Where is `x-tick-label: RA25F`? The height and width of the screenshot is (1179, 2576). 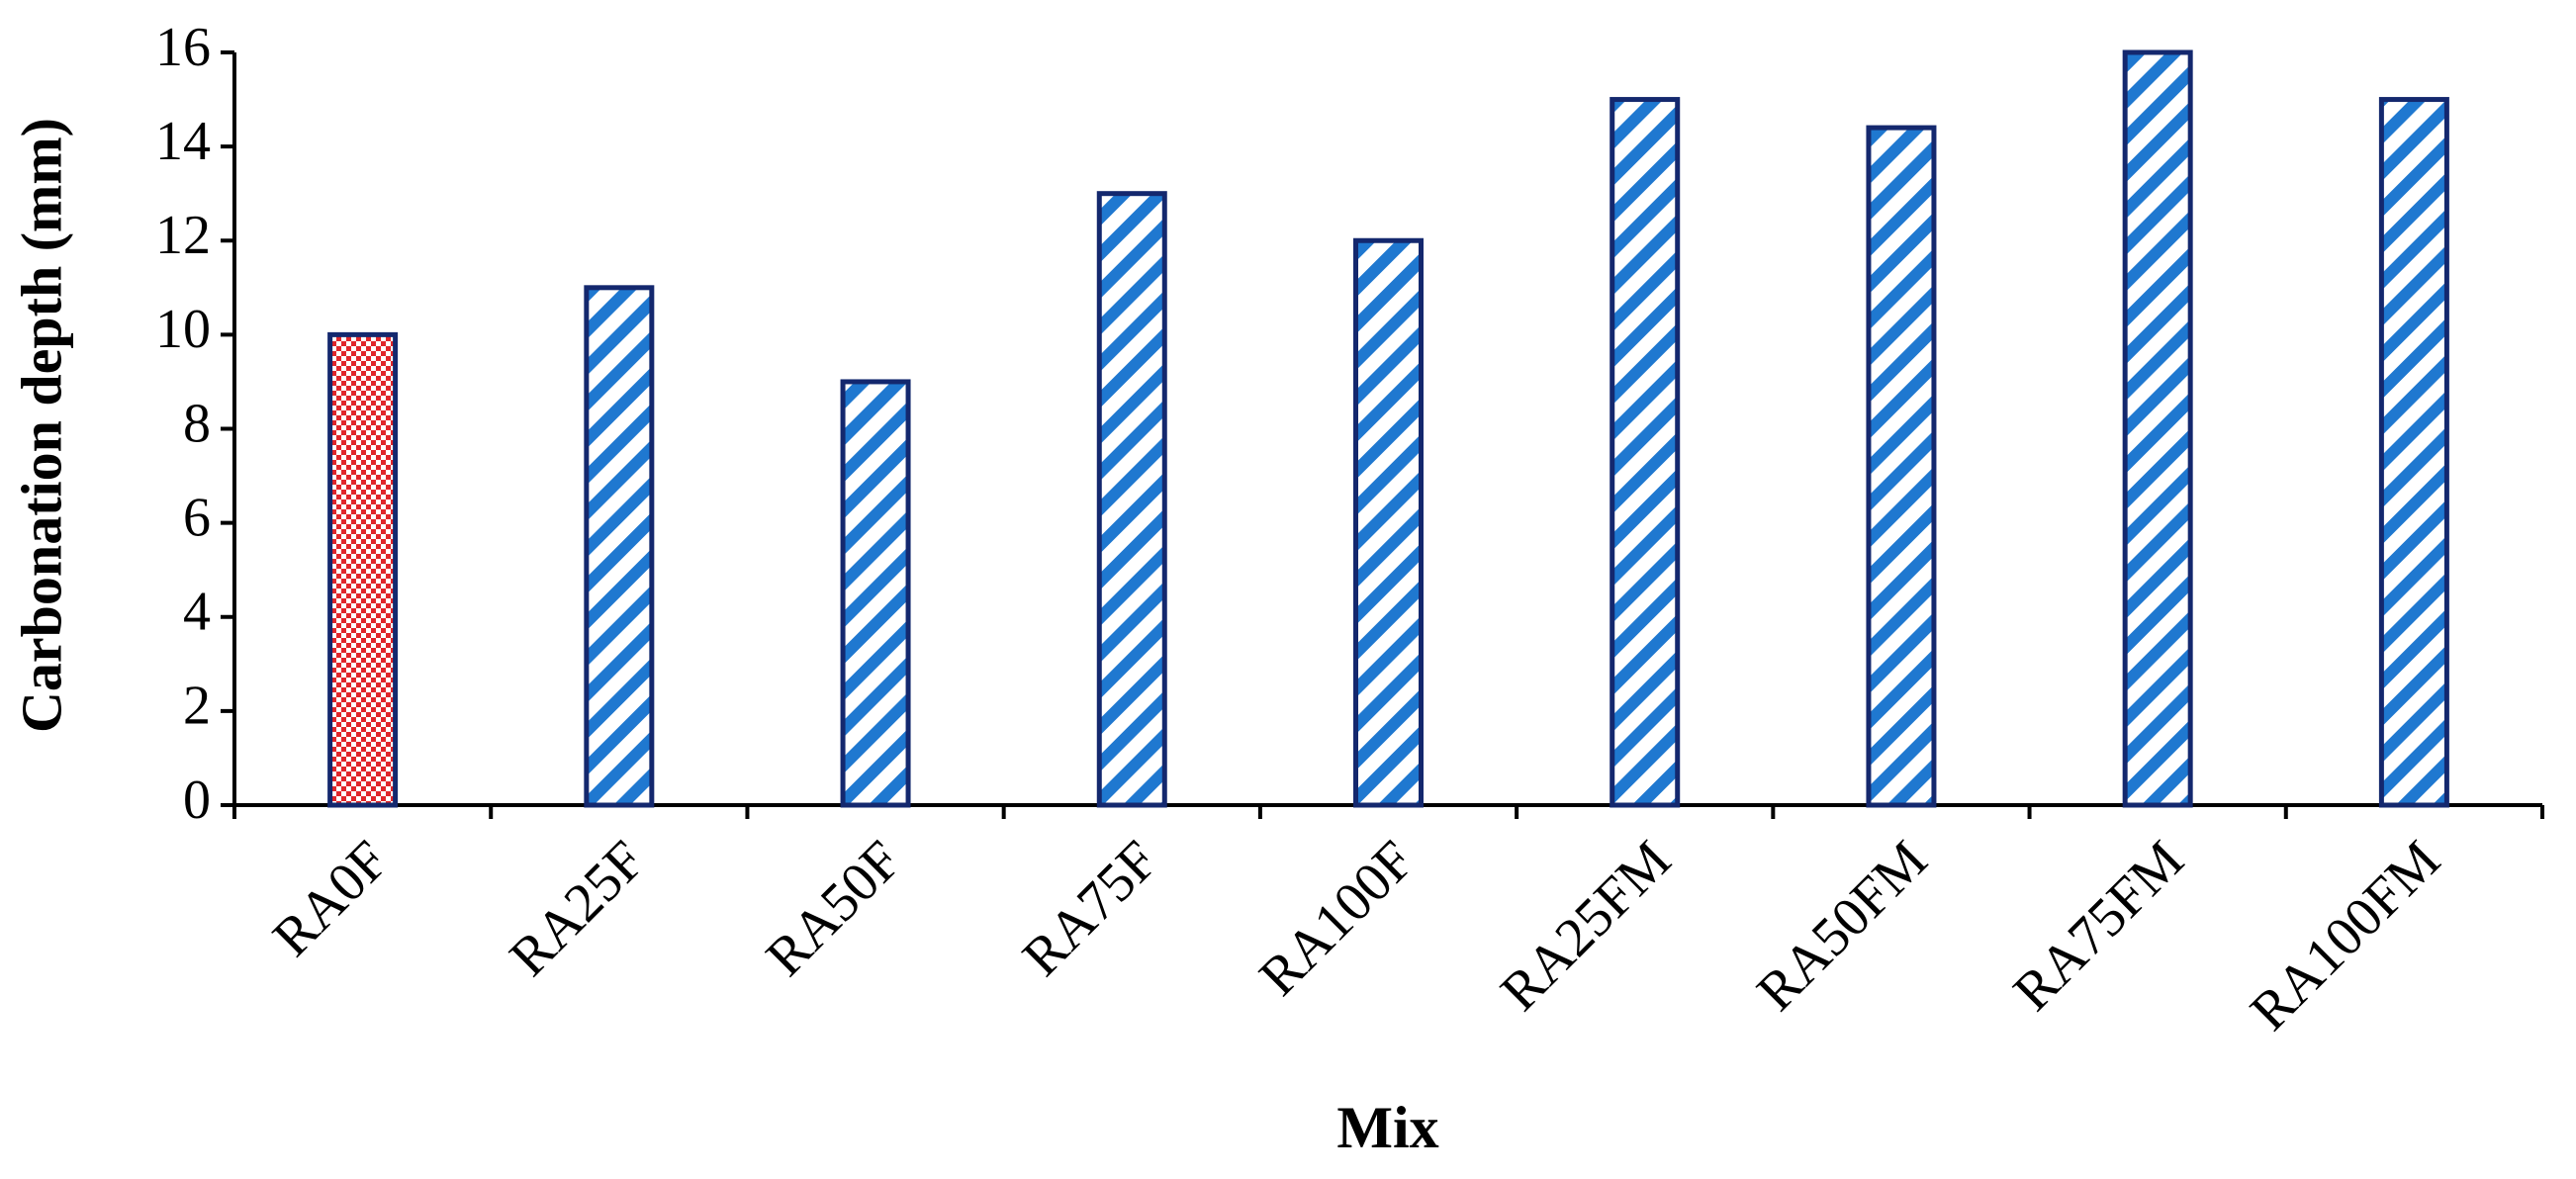
x-tick-label: RA25F is located at coordinates (578, 908).